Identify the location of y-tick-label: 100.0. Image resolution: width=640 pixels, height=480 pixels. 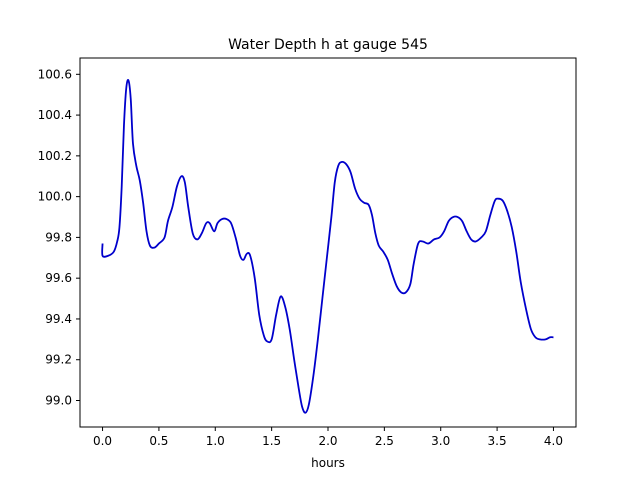
(55, 197).